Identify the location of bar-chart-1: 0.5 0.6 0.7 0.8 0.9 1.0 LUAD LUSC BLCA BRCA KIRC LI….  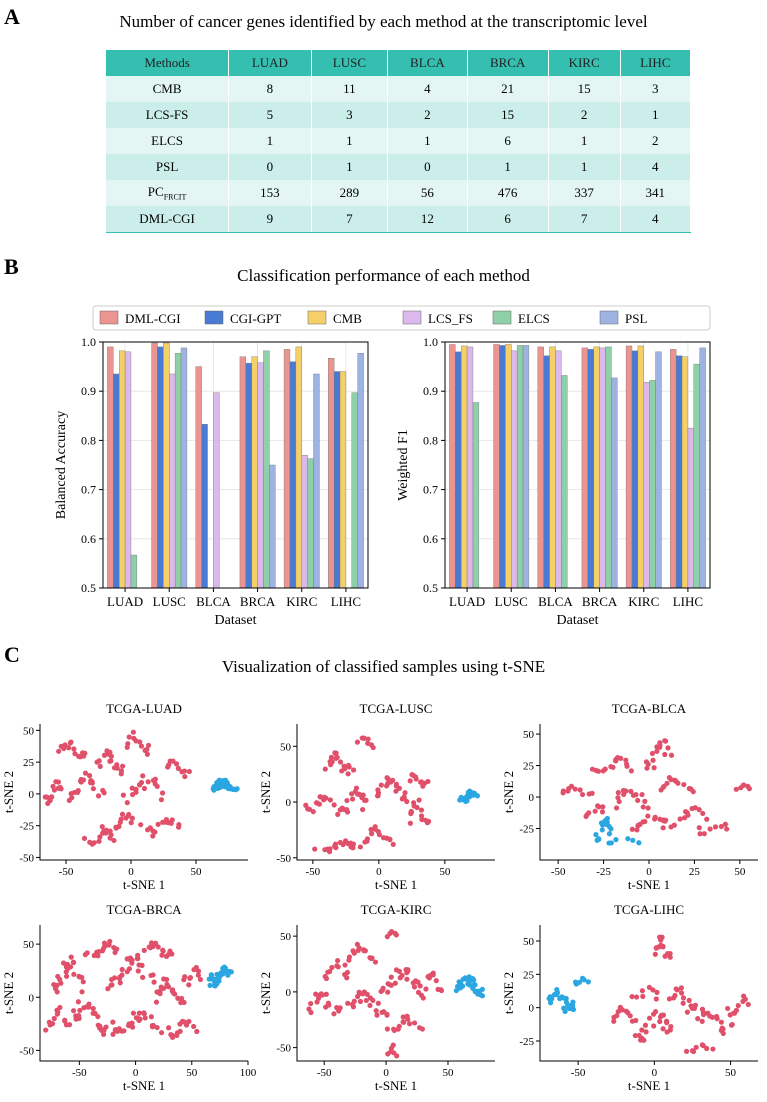
(211, 481).